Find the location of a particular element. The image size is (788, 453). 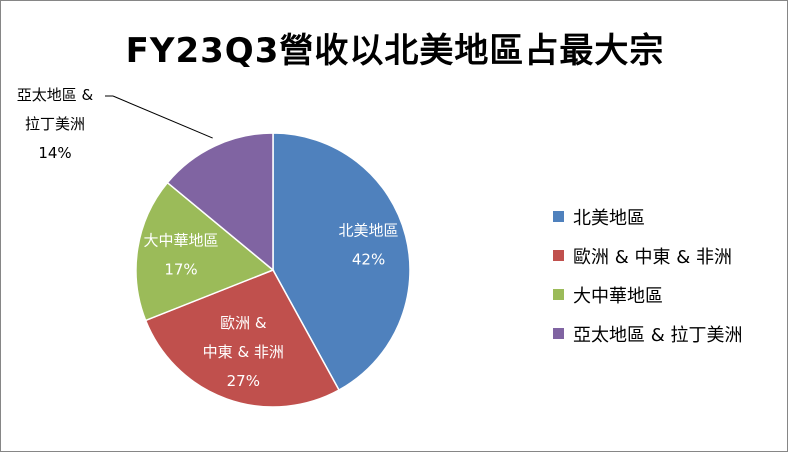

chart-title: FY23Q3營收以北美地區占最大宗 is located at coordinates (395, 51).